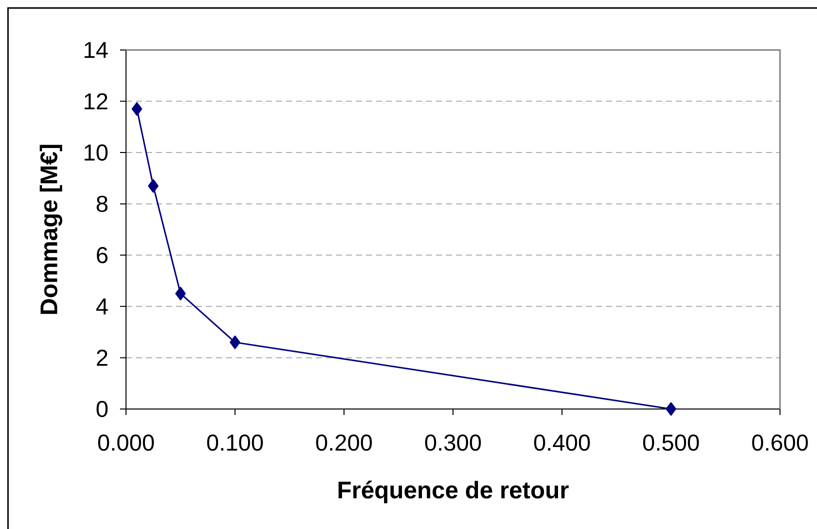 The height and width of the screenshot is (529, 817). I want to click on y-tick-label: 6, so click(102, 255).